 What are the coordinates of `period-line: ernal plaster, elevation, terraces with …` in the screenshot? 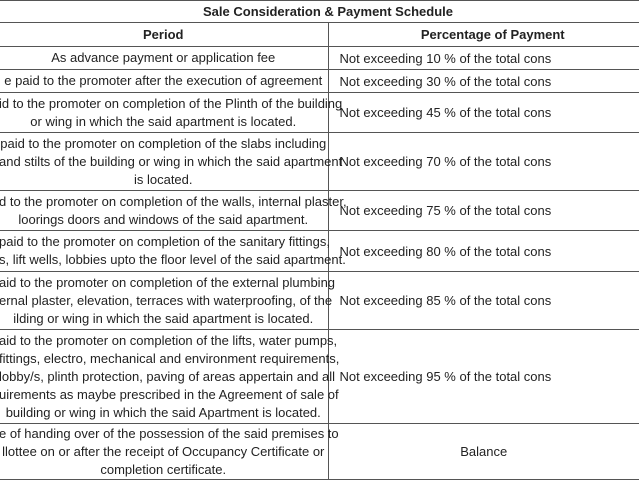 It's located at (166, 300).